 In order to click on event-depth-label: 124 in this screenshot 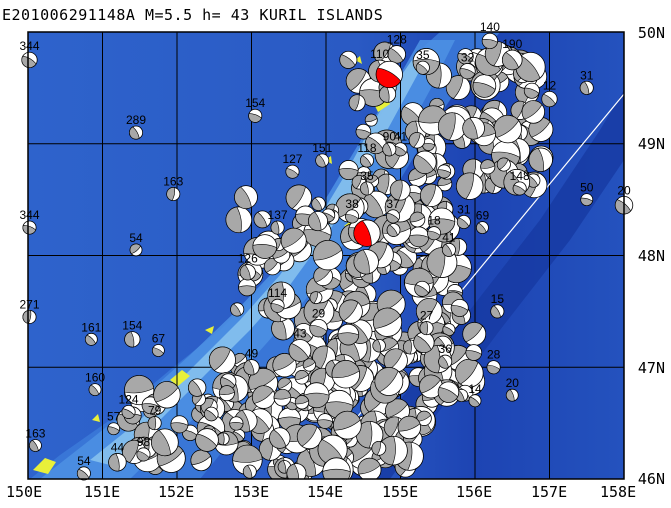, I will do `click(129, 399)`.